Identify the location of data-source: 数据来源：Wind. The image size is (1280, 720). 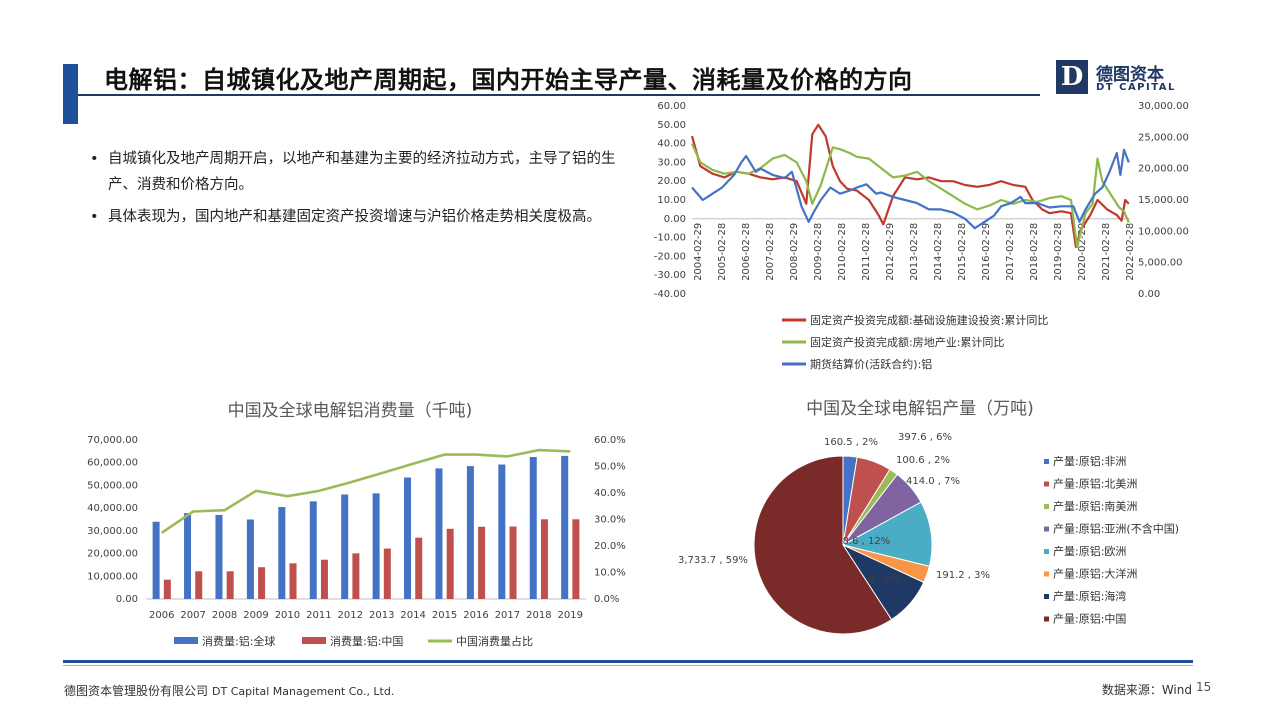
(1146, 690).